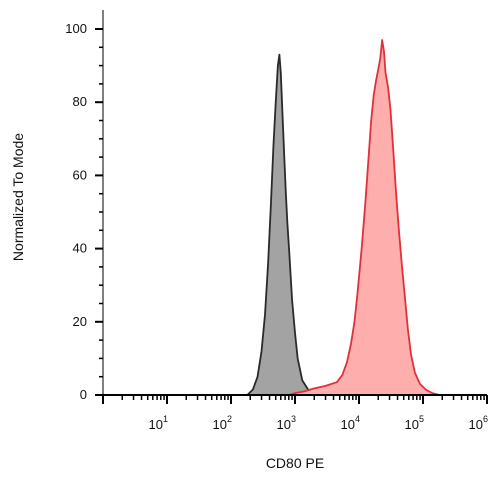 The width and height of the screenshot is (500, 477). What do you see at coordinates (80, 248) in the screenshot?
I see `y-tick-label: 40` at bounding box center [80, 248].